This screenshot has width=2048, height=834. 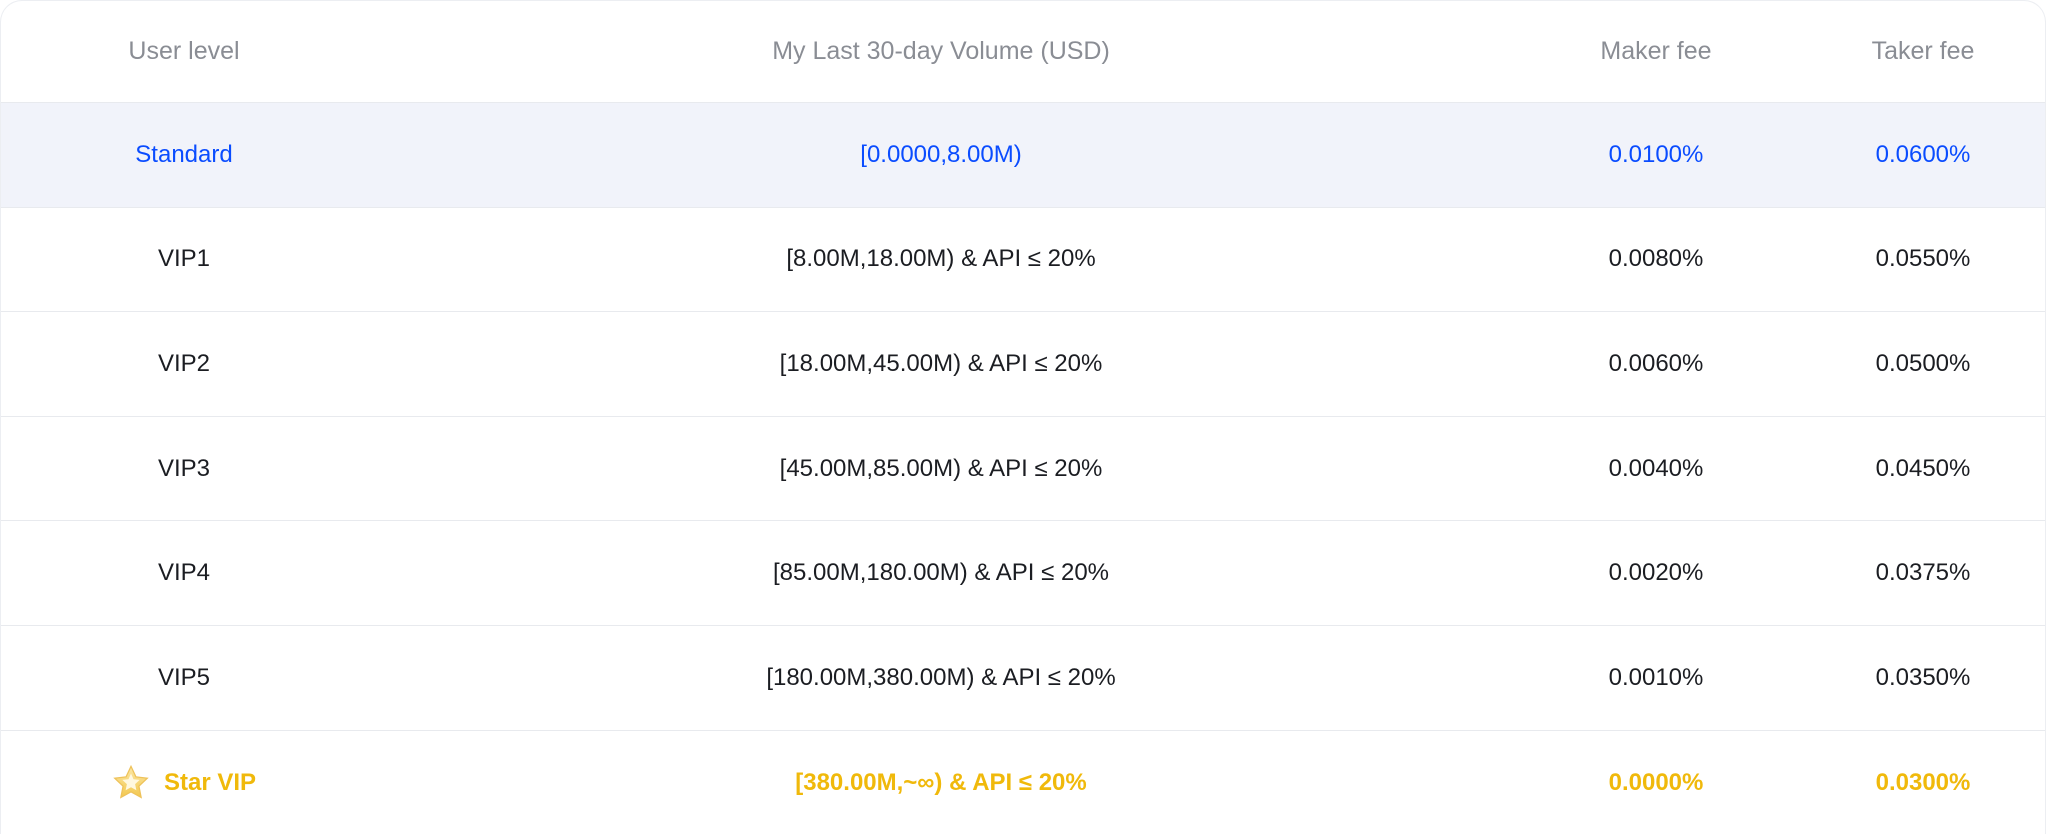 What do you see at coordinates (1923, 154) in the screenshot?
I see `taker-fee: 0.0600%` at bounding box center [1923, 154].